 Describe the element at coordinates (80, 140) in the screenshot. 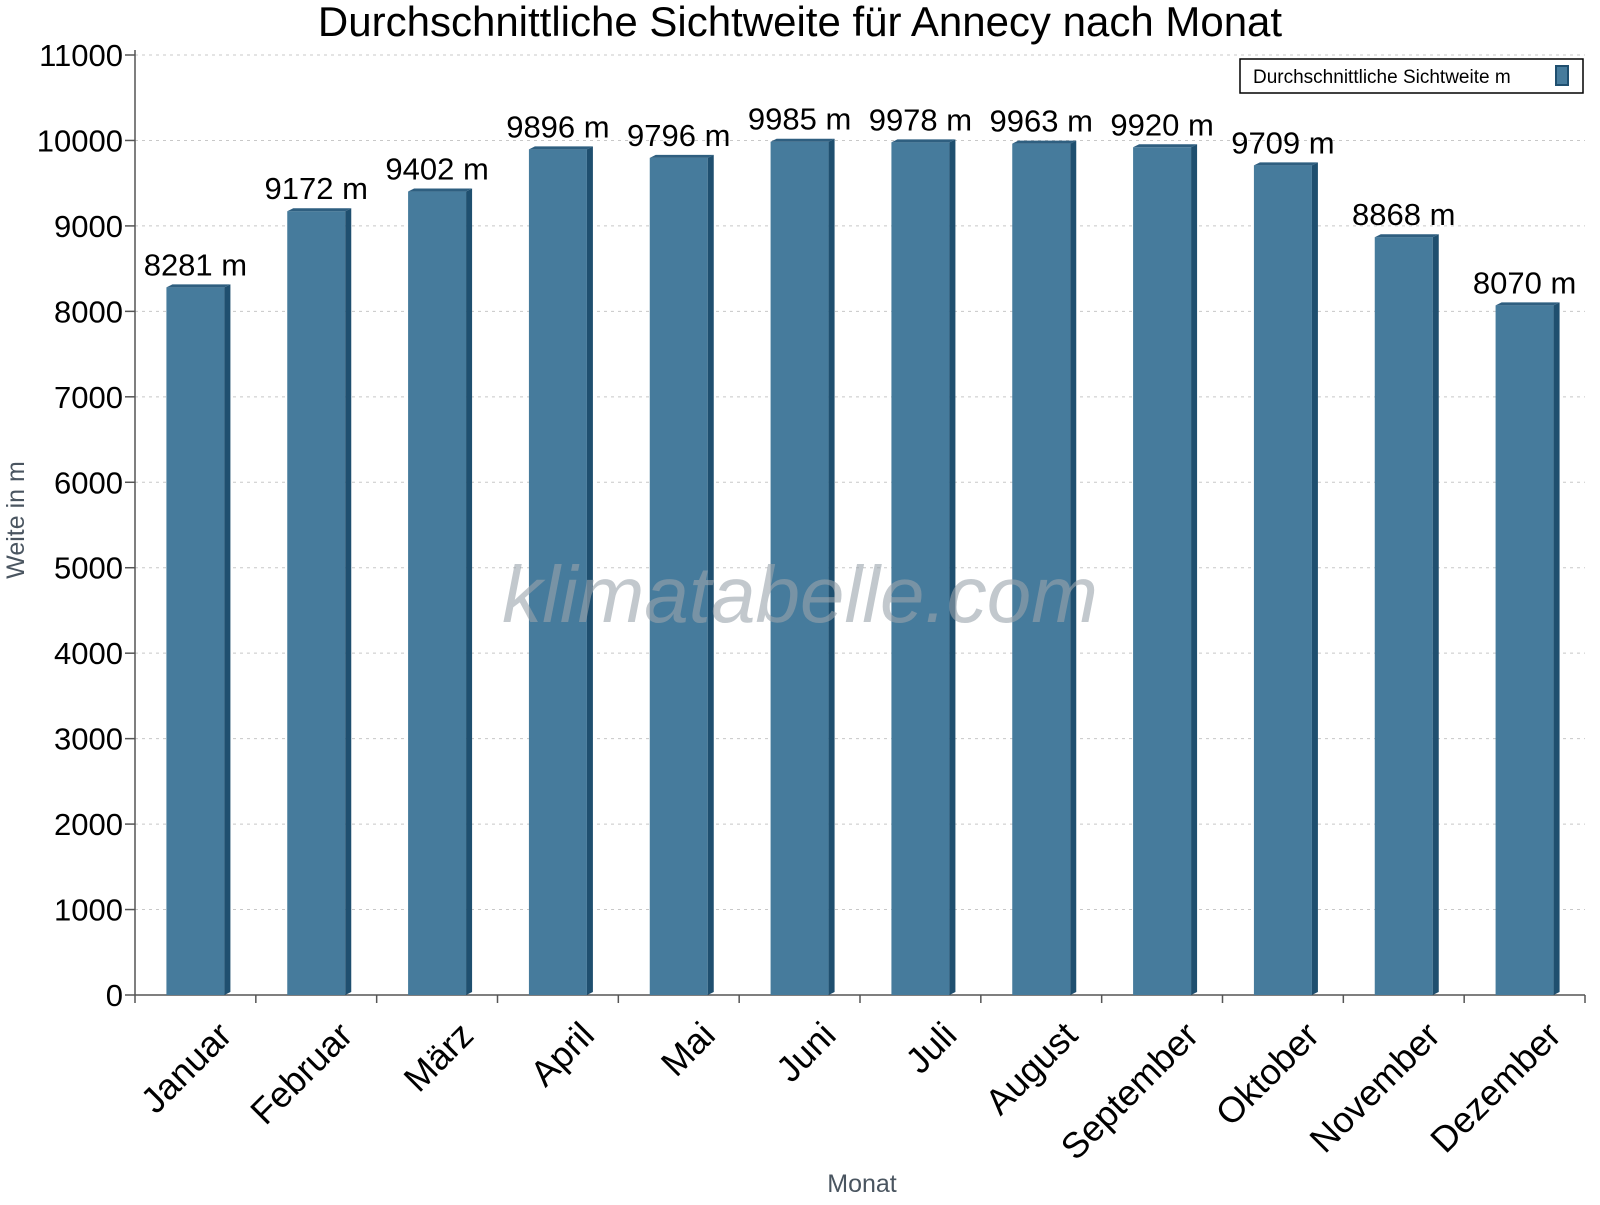

I see `y-tick-label: 10000` at that location.